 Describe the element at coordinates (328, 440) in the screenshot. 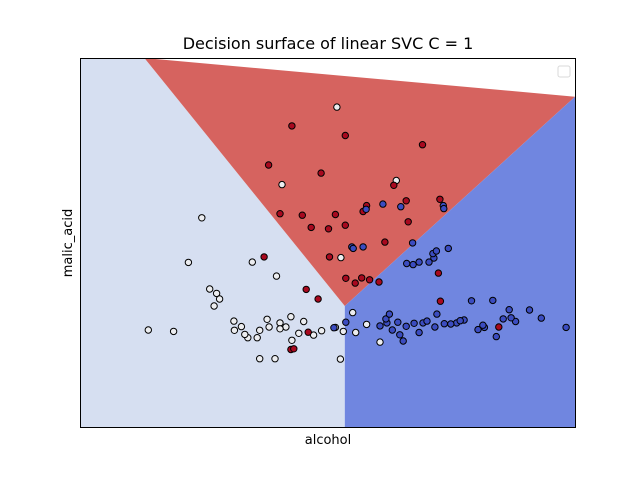

I see `x-axis-label: alcohol` at that location.